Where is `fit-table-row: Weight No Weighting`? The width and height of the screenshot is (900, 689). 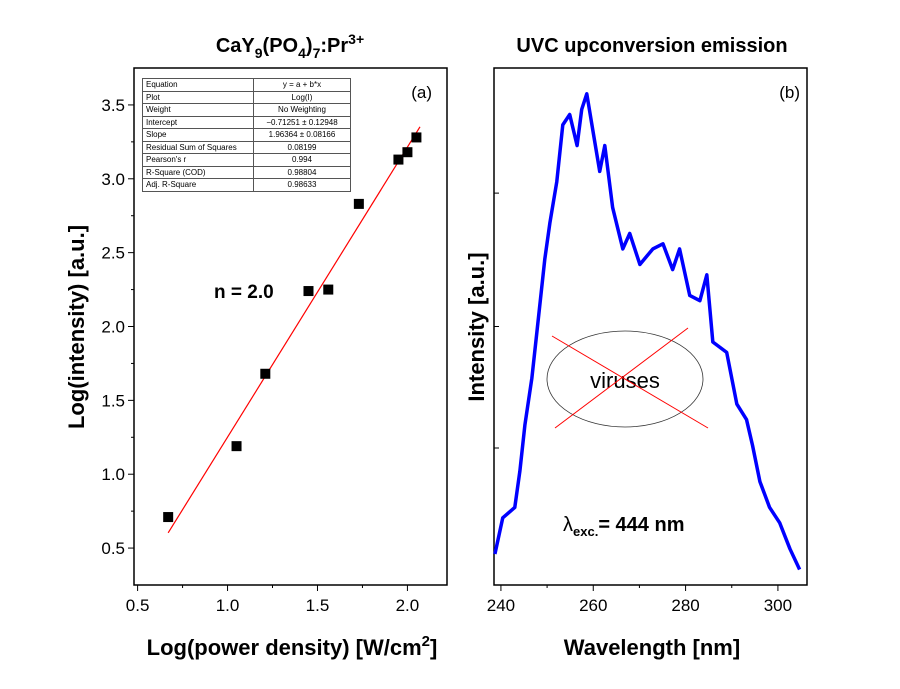
fit-table-row: Weight No Weighting is located at coordinates (246, 110).